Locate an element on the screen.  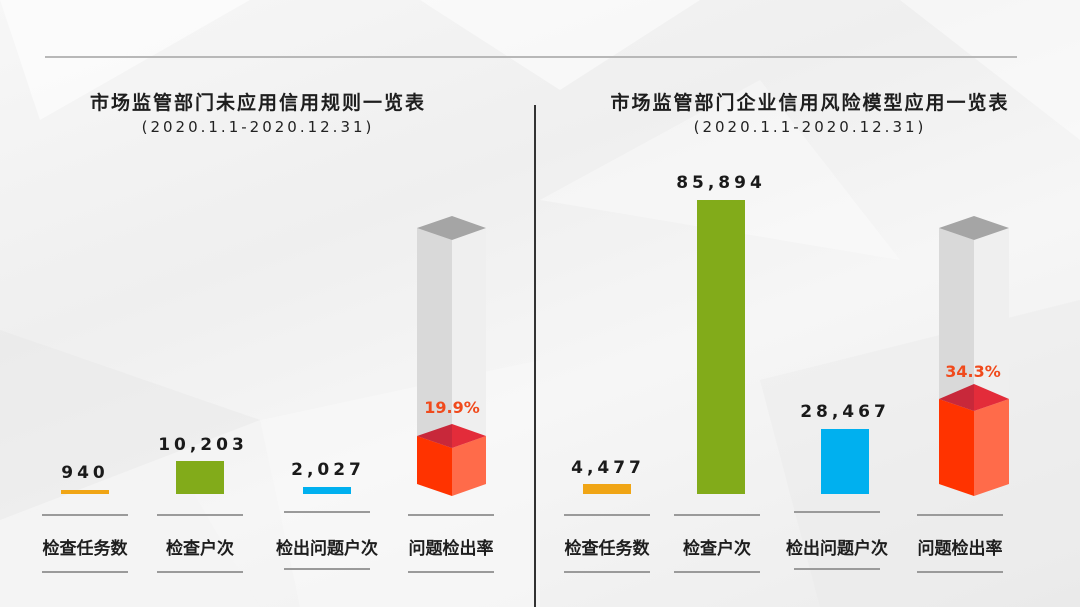
value-label: 10,203 is located at coordinates (203, 445).